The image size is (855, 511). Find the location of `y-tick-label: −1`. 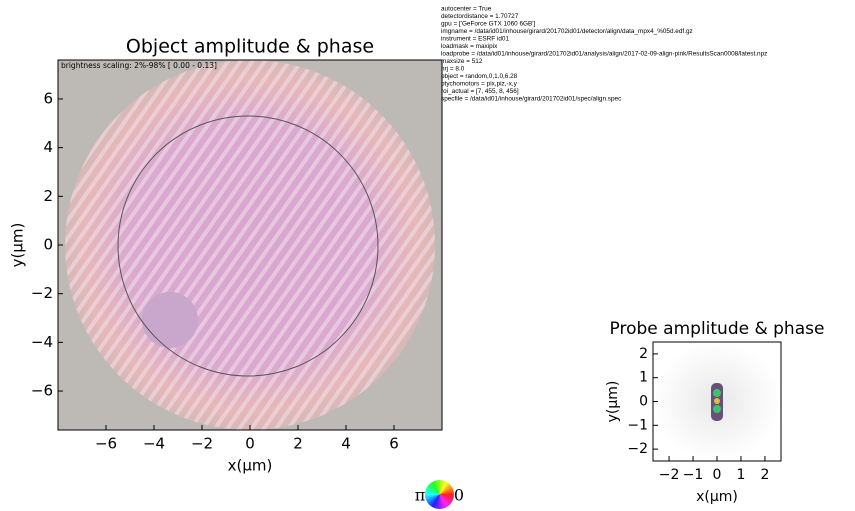

y-tick-label: −1 is located at coordinates (637, 425).